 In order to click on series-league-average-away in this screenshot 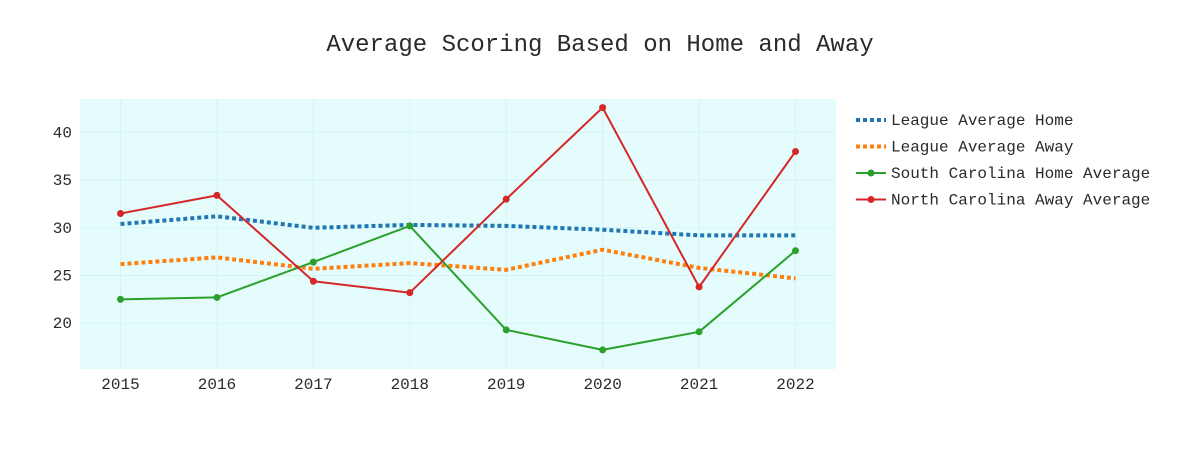, I will do `click(458, 264)`.